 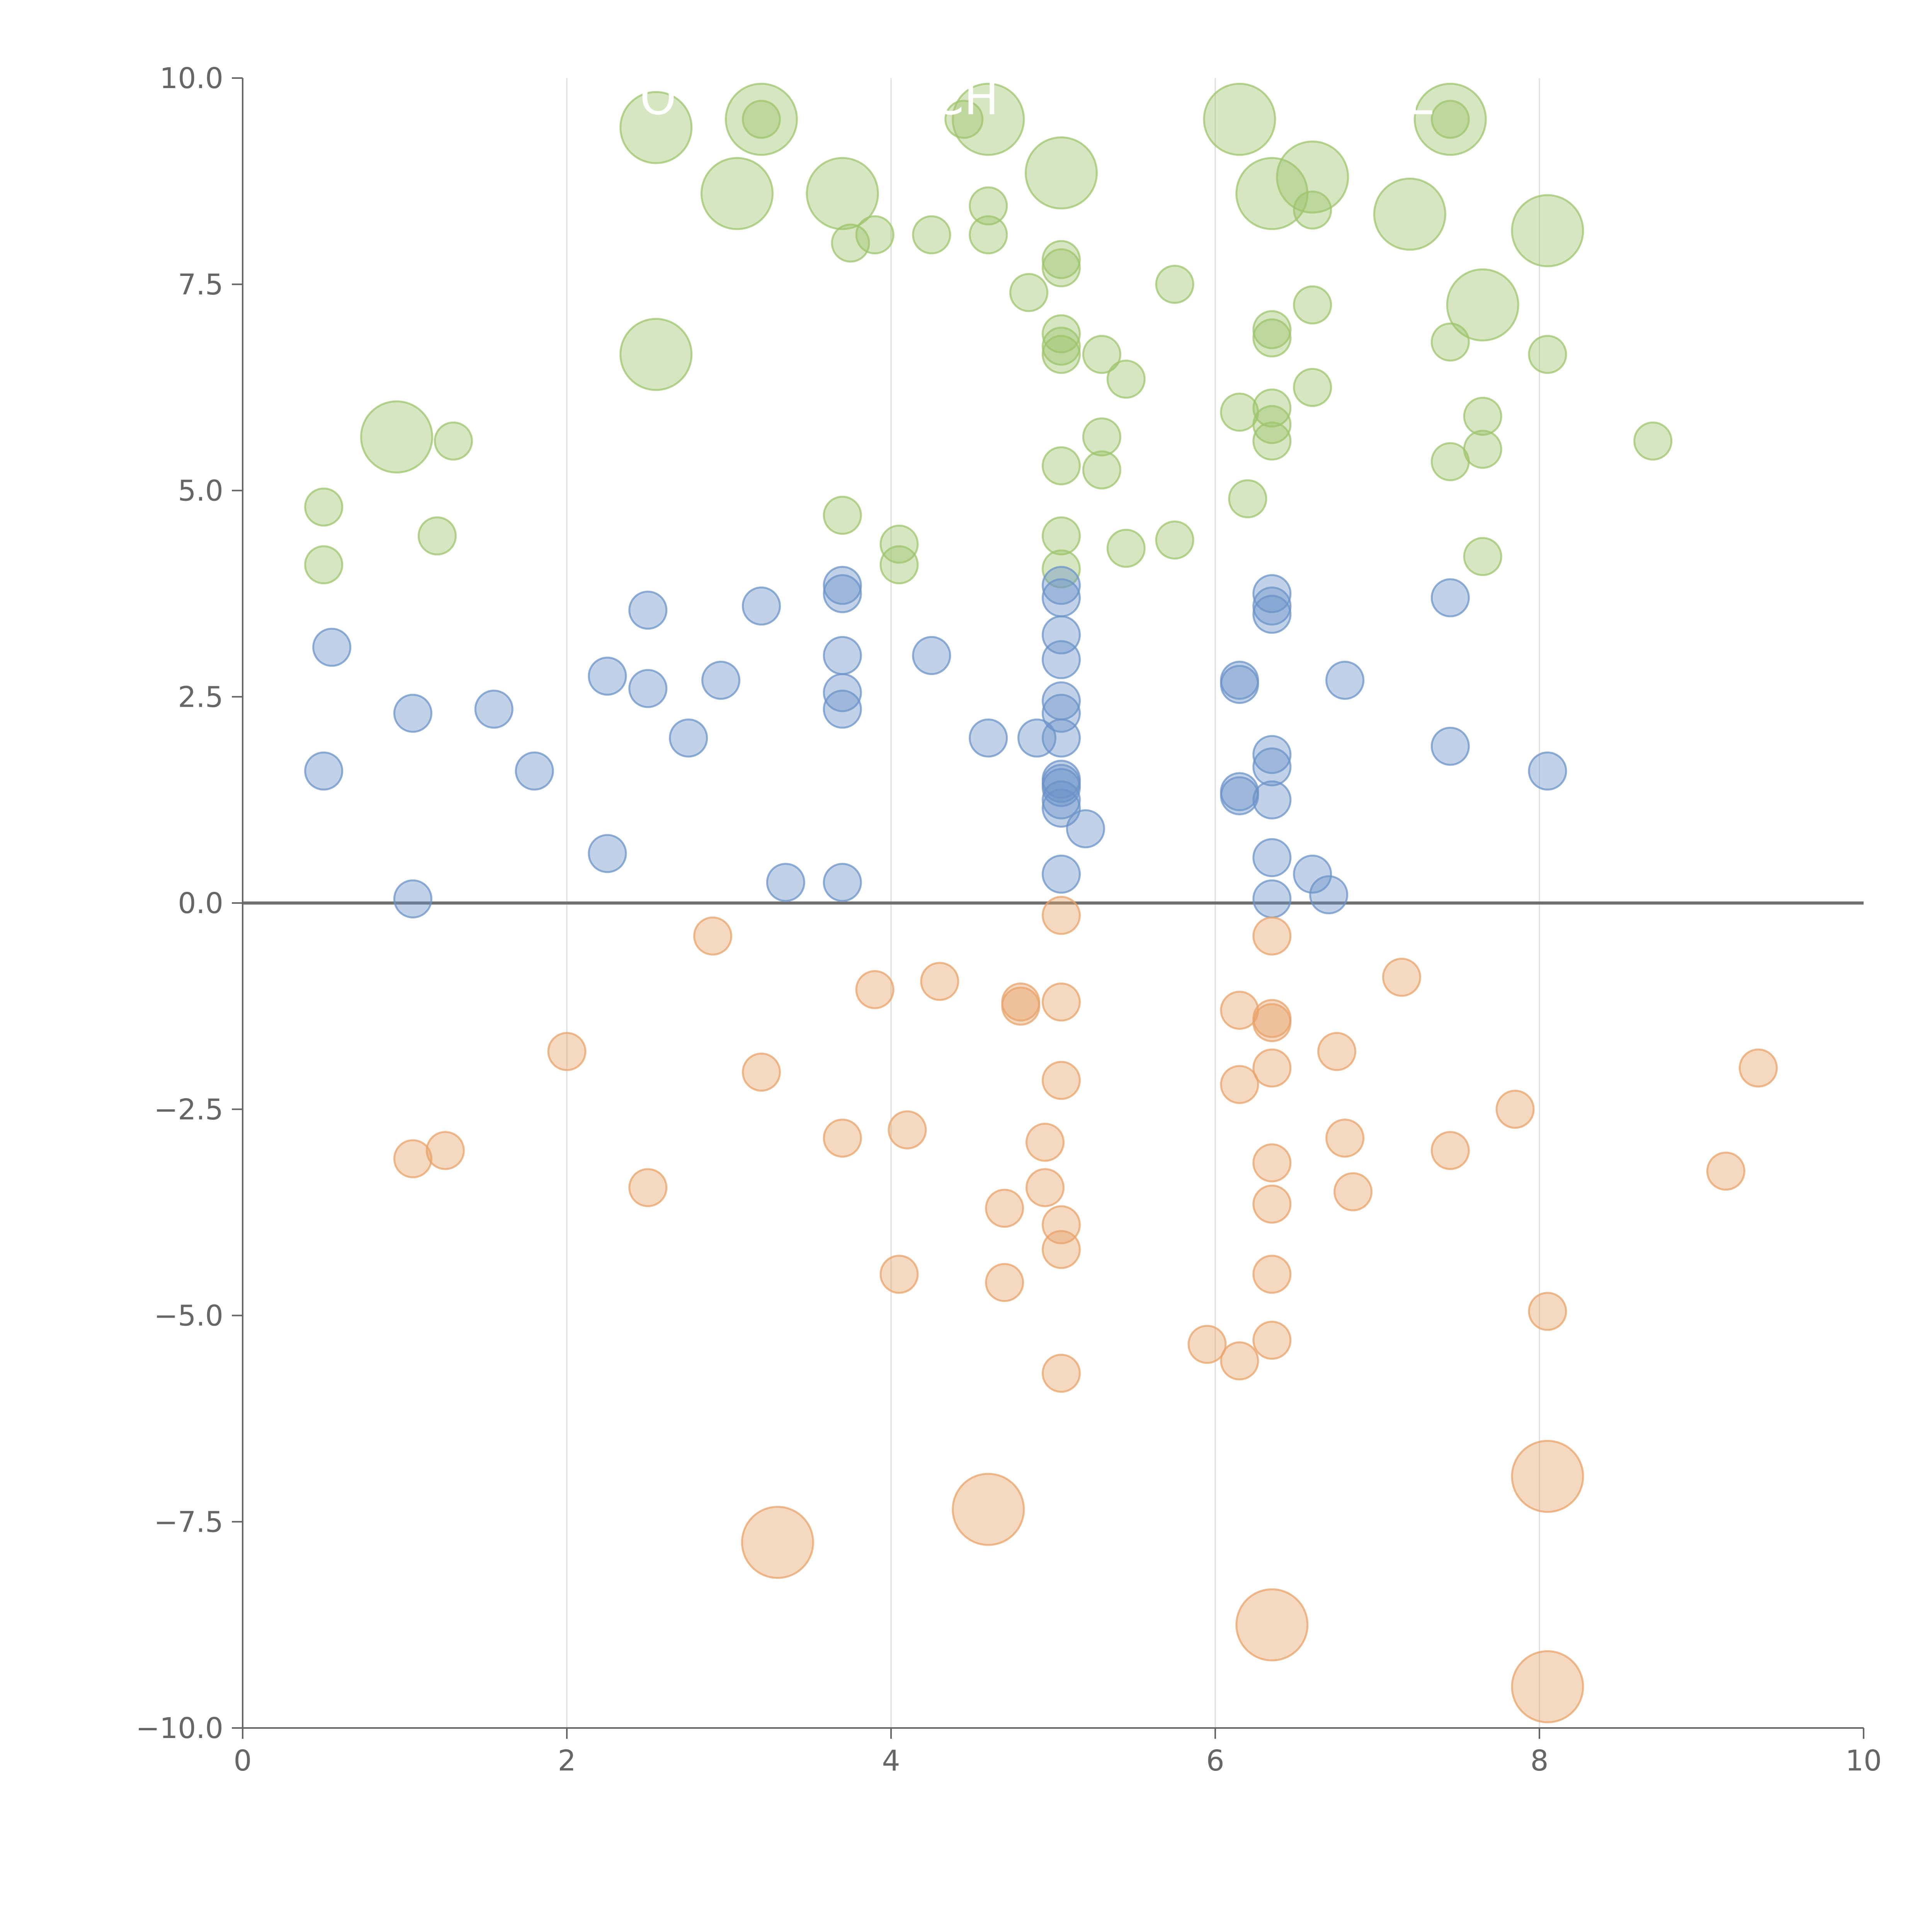 What do you see at coordinates (1864, 1760) in the screenshot?
I see `x-tick-label: 10` at bounding box center [1864, 1760].